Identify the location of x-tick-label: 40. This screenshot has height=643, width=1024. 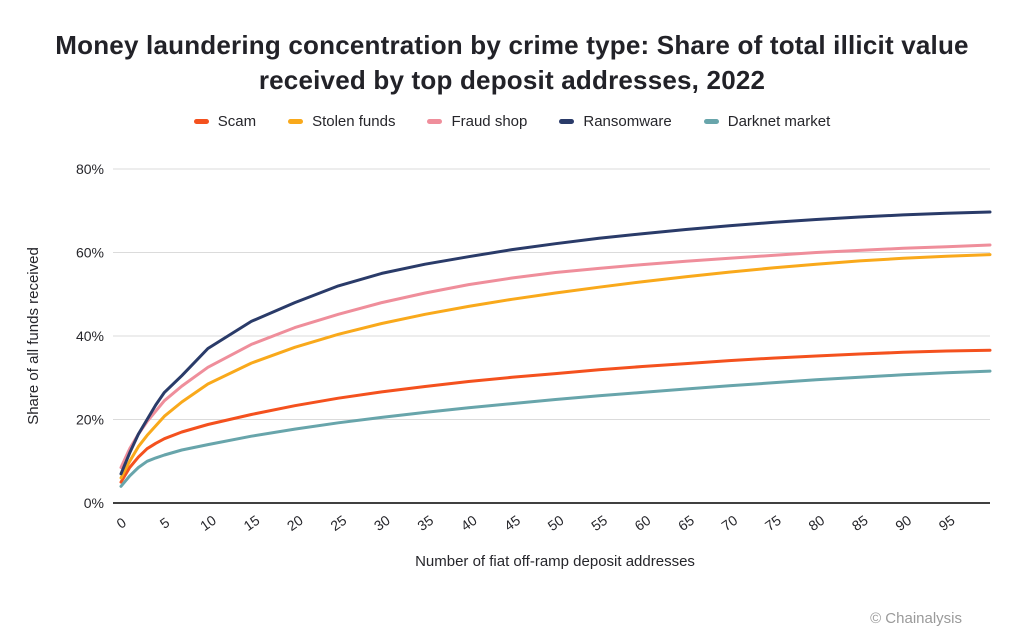
(469, 523).